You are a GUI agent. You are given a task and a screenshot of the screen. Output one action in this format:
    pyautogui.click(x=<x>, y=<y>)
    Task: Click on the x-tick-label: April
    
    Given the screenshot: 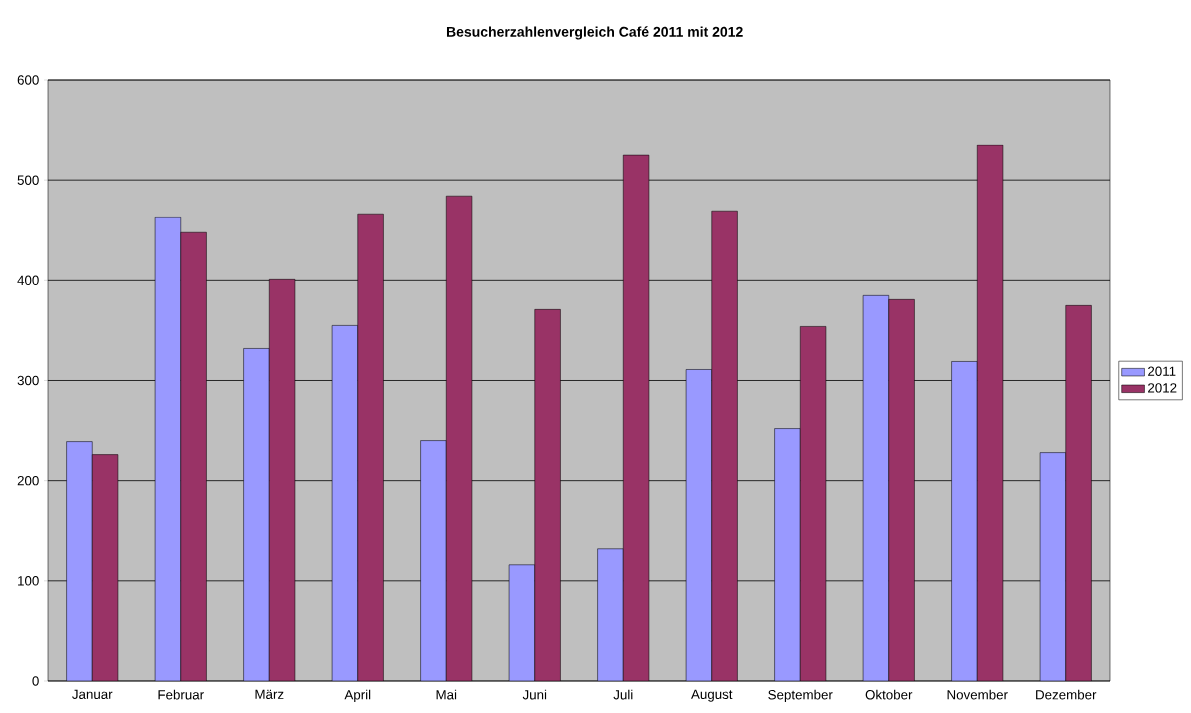 What is the action you would take?
    pyautogui.click(x=357, y=696)
    